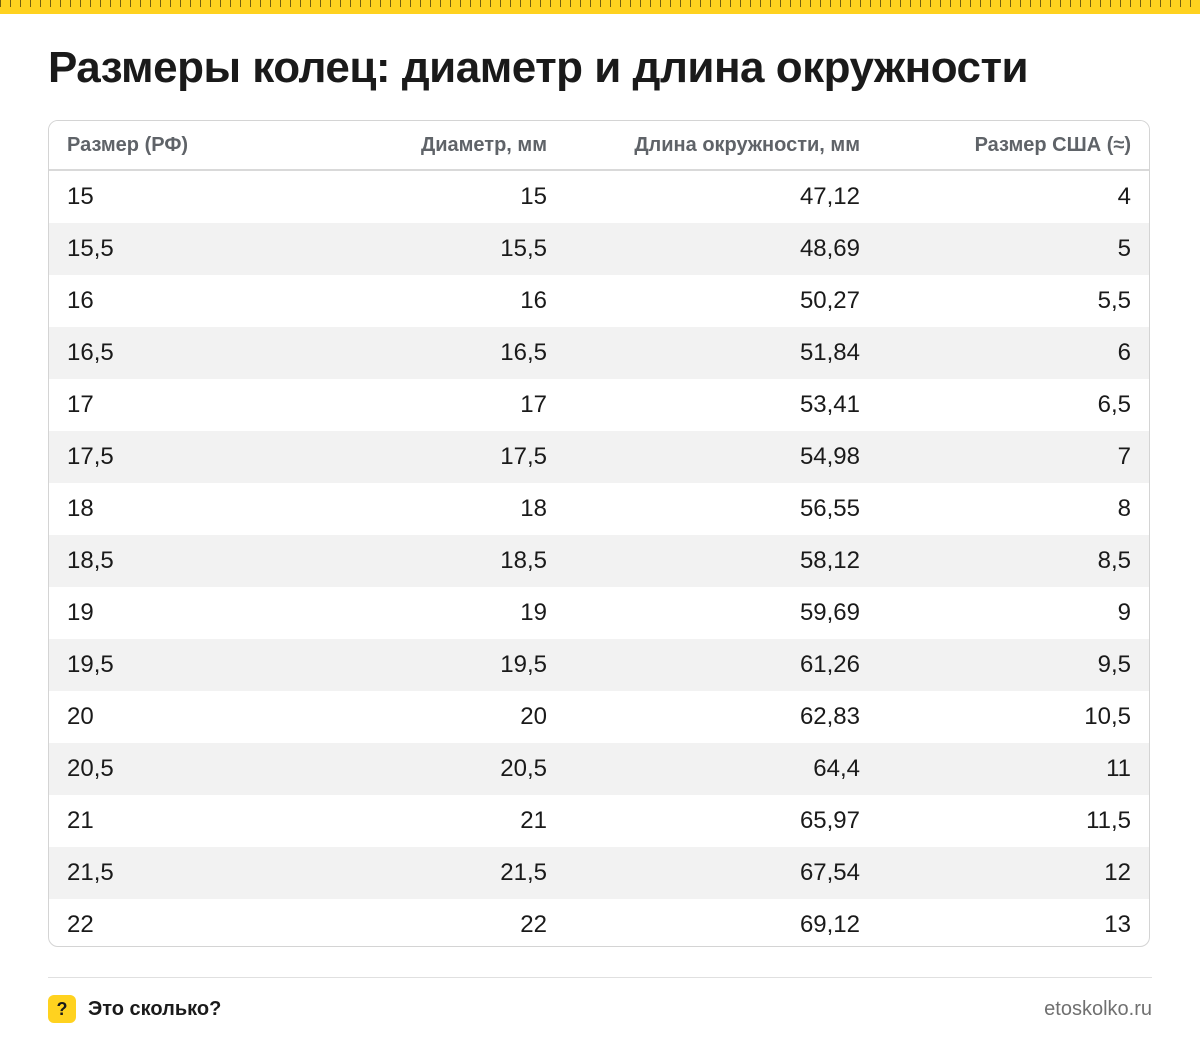  I want to click on cell-circumference: 61,26, so click(721, 665).